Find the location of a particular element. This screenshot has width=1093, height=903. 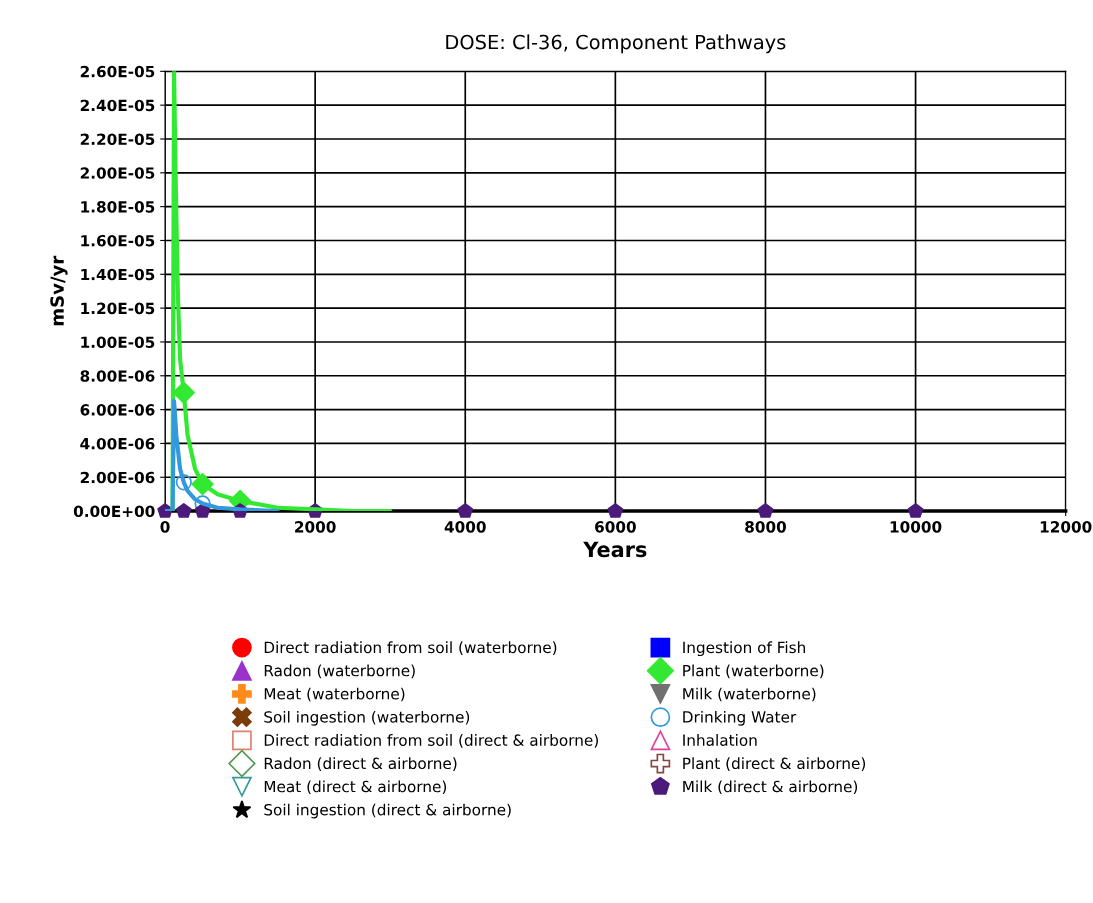

legend-label: Inhalation is located at coordinates (720, 740).